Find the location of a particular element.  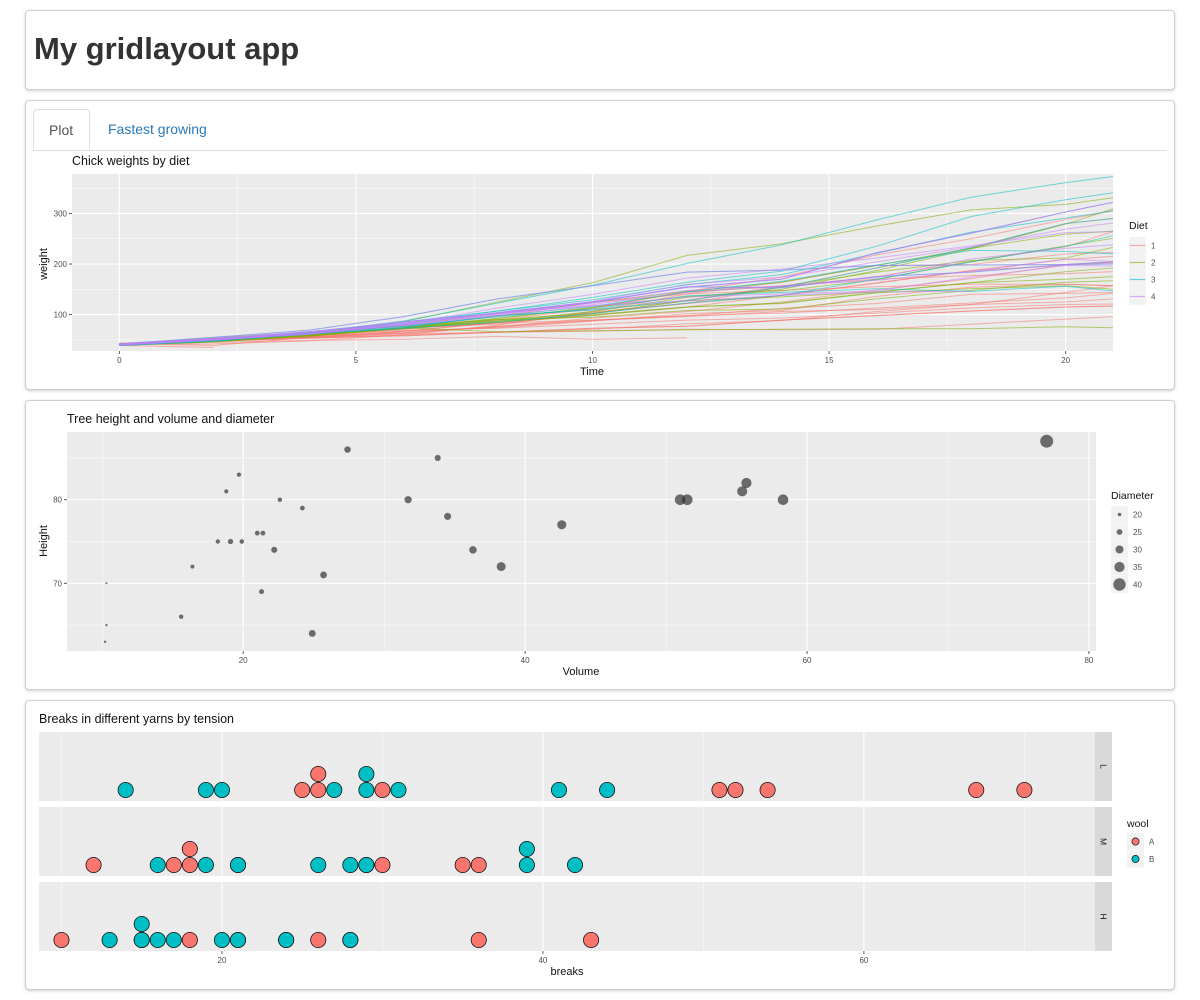

legend-title: wool is located at coordinates (1137, 824).